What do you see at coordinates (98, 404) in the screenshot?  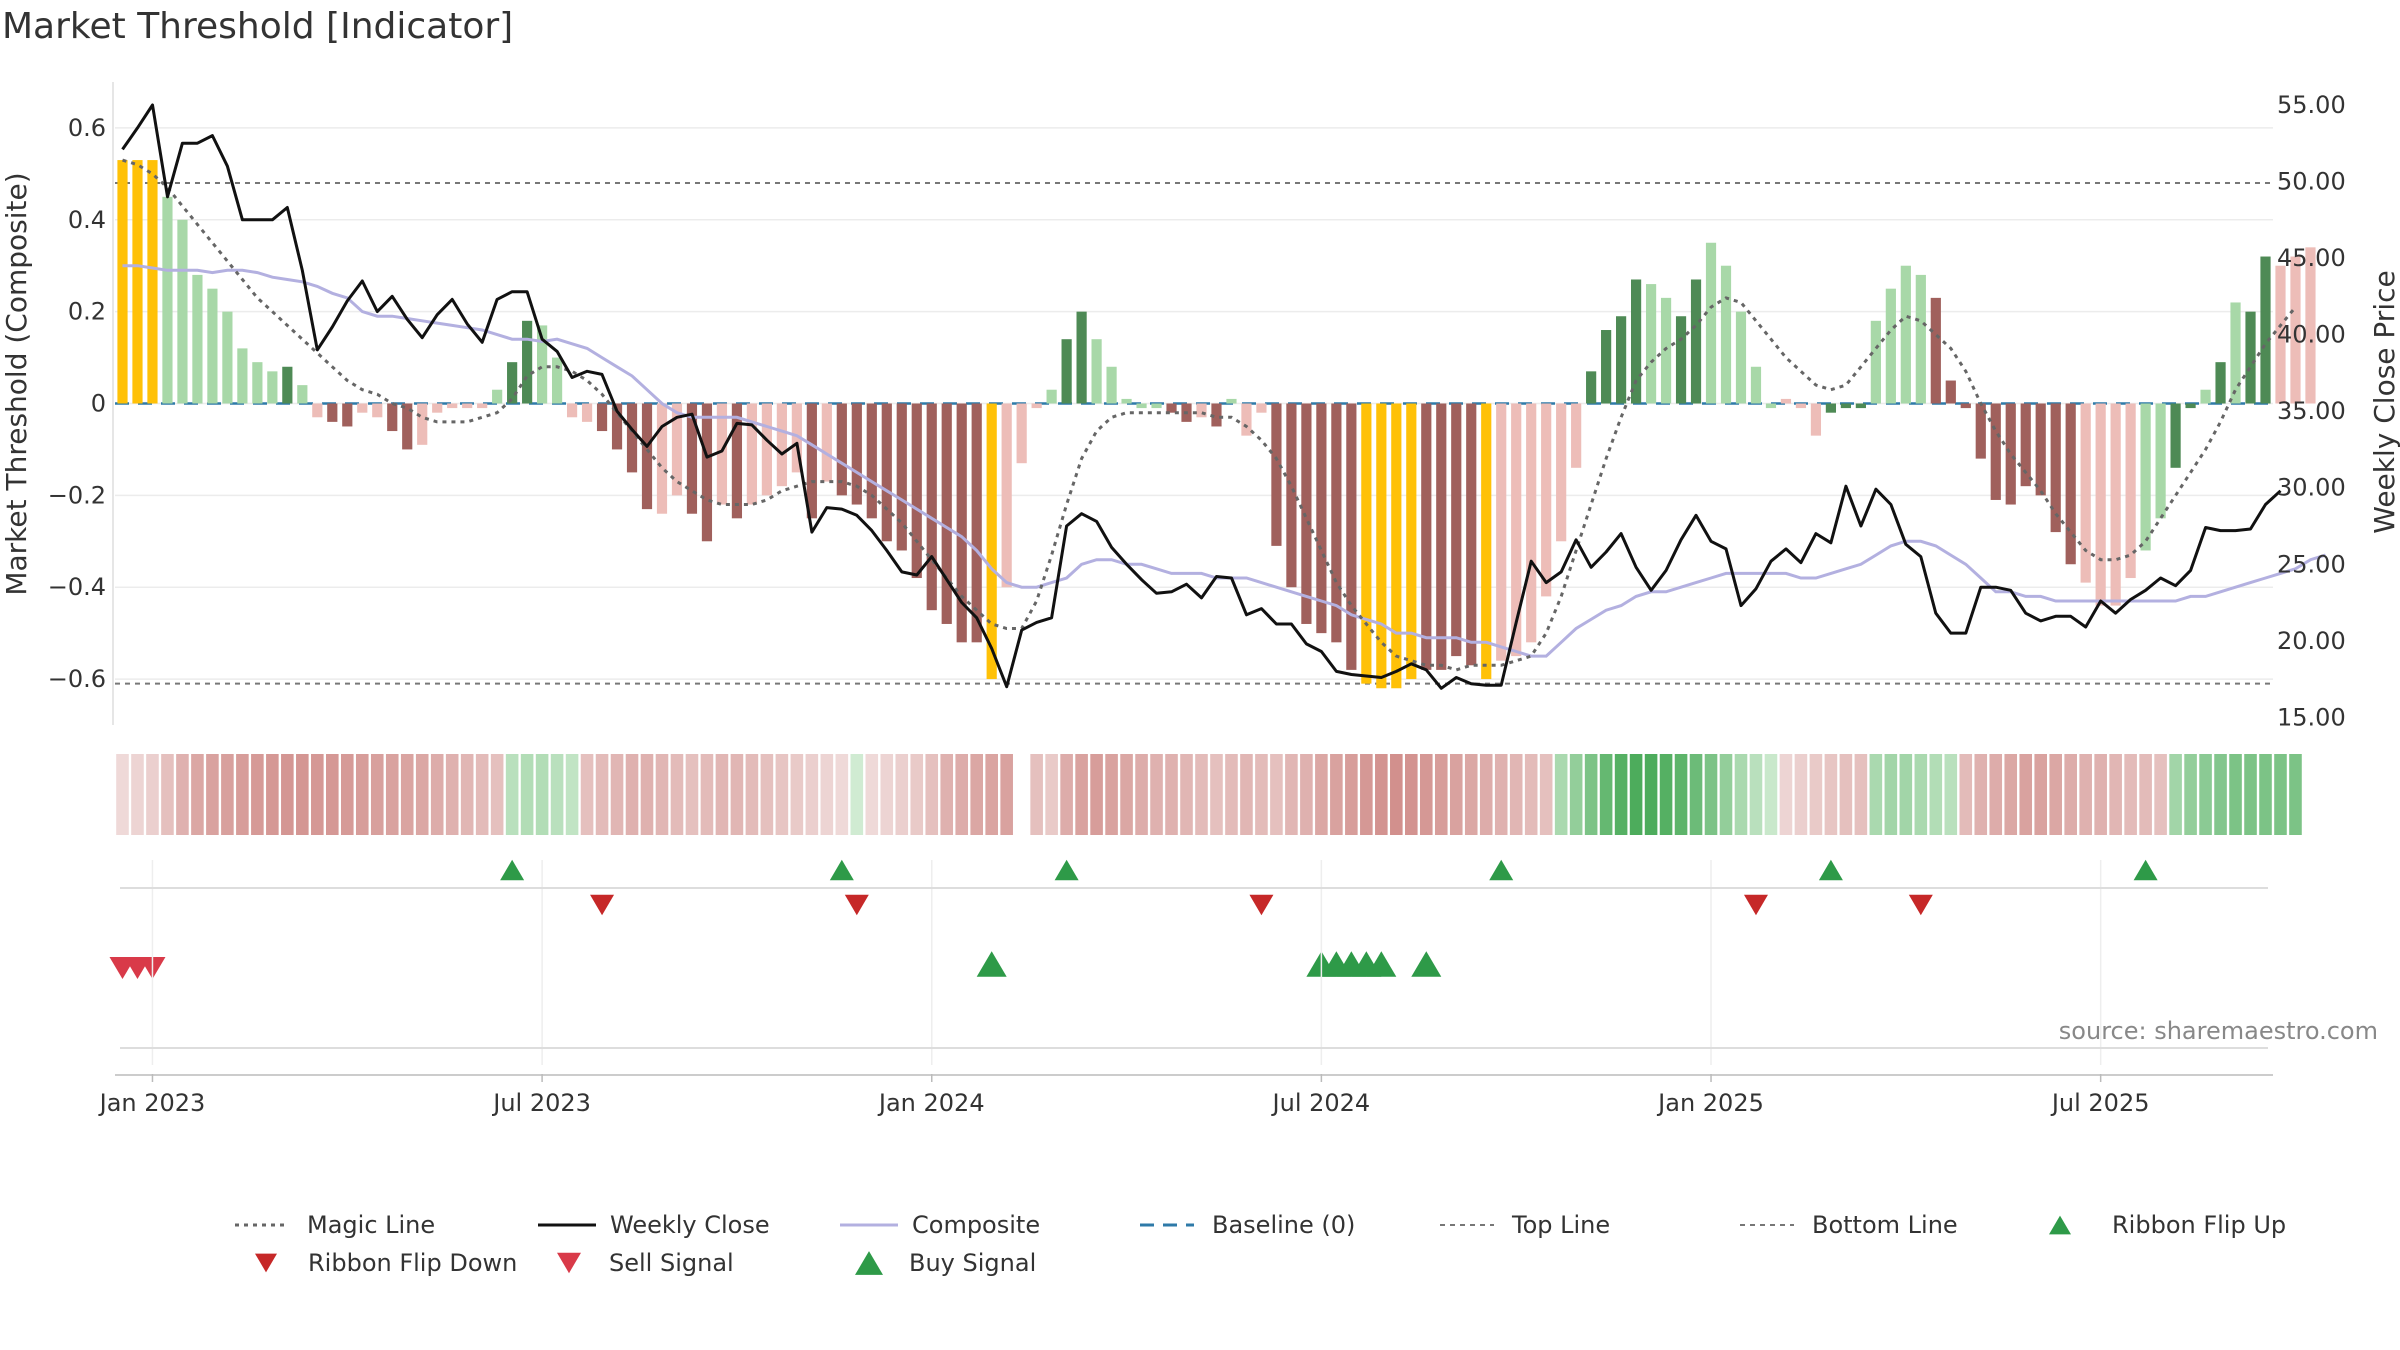 I see `y-tick-label: 0` at bounding box center [98, 404].